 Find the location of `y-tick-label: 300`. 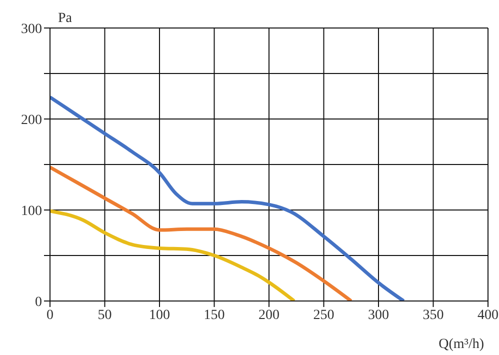

y-tick-label: 300 is located at coordinates (31, 29).